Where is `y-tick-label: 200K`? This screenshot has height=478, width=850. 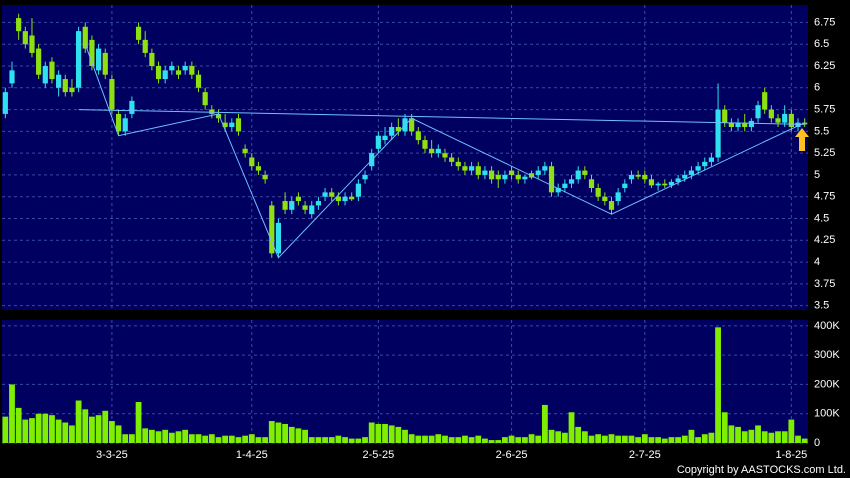 y-tick-label: 200K is located at coordinates (827, 384).